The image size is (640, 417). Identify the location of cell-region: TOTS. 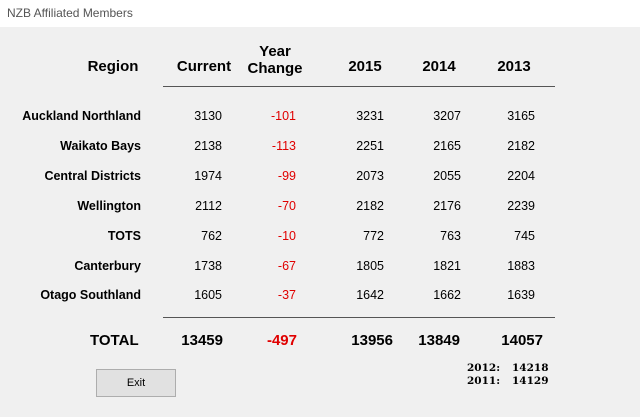
(124, 236).